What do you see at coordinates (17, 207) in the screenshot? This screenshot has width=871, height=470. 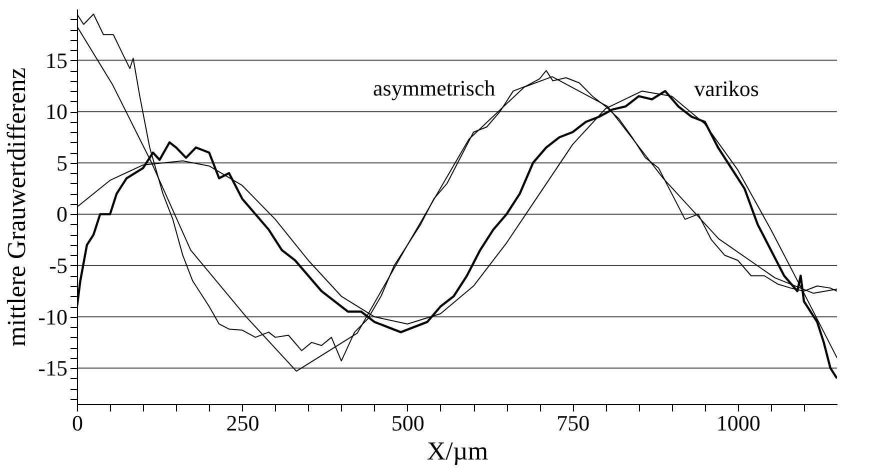 I see `y-axis-title: mittlere Grauwertdifferenz` at bounding box center [17, 207].